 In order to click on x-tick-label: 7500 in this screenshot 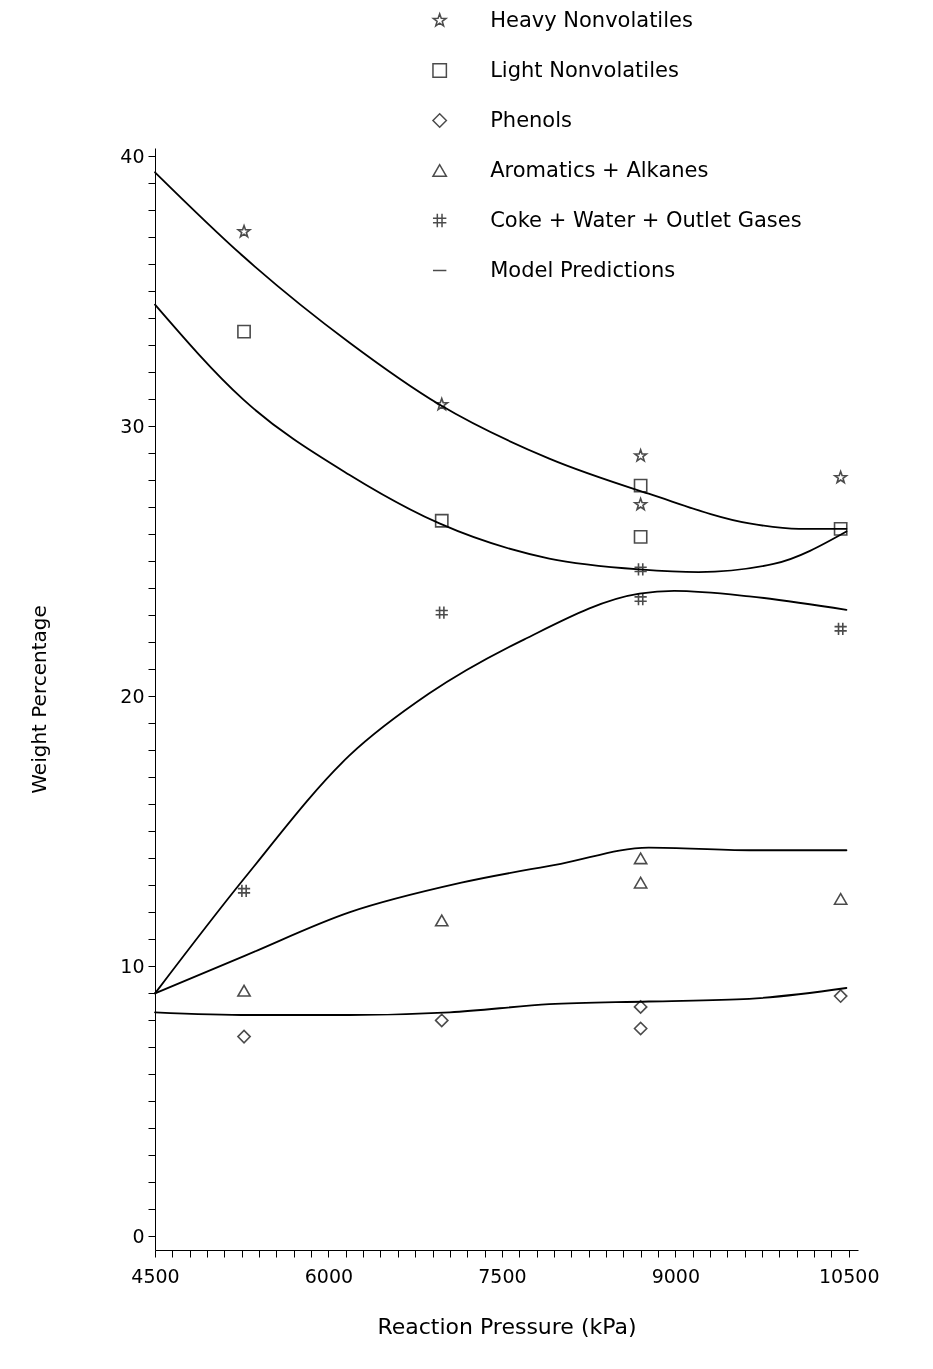, I will do `click(502, 1275)`.